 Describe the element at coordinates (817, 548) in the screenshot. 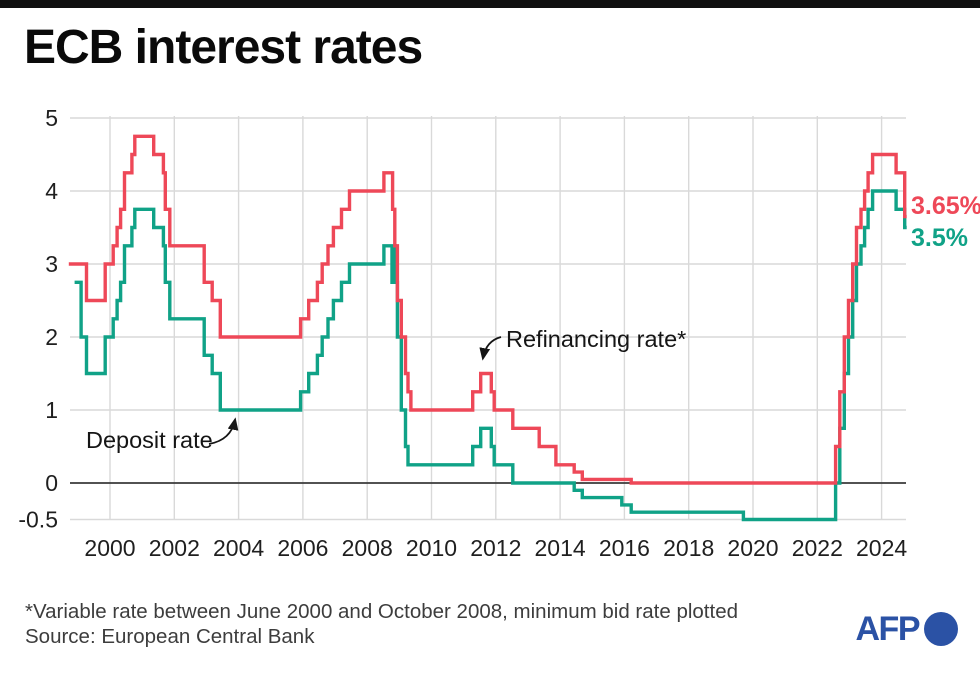

I see `x-tick-label: 2022` at that location.